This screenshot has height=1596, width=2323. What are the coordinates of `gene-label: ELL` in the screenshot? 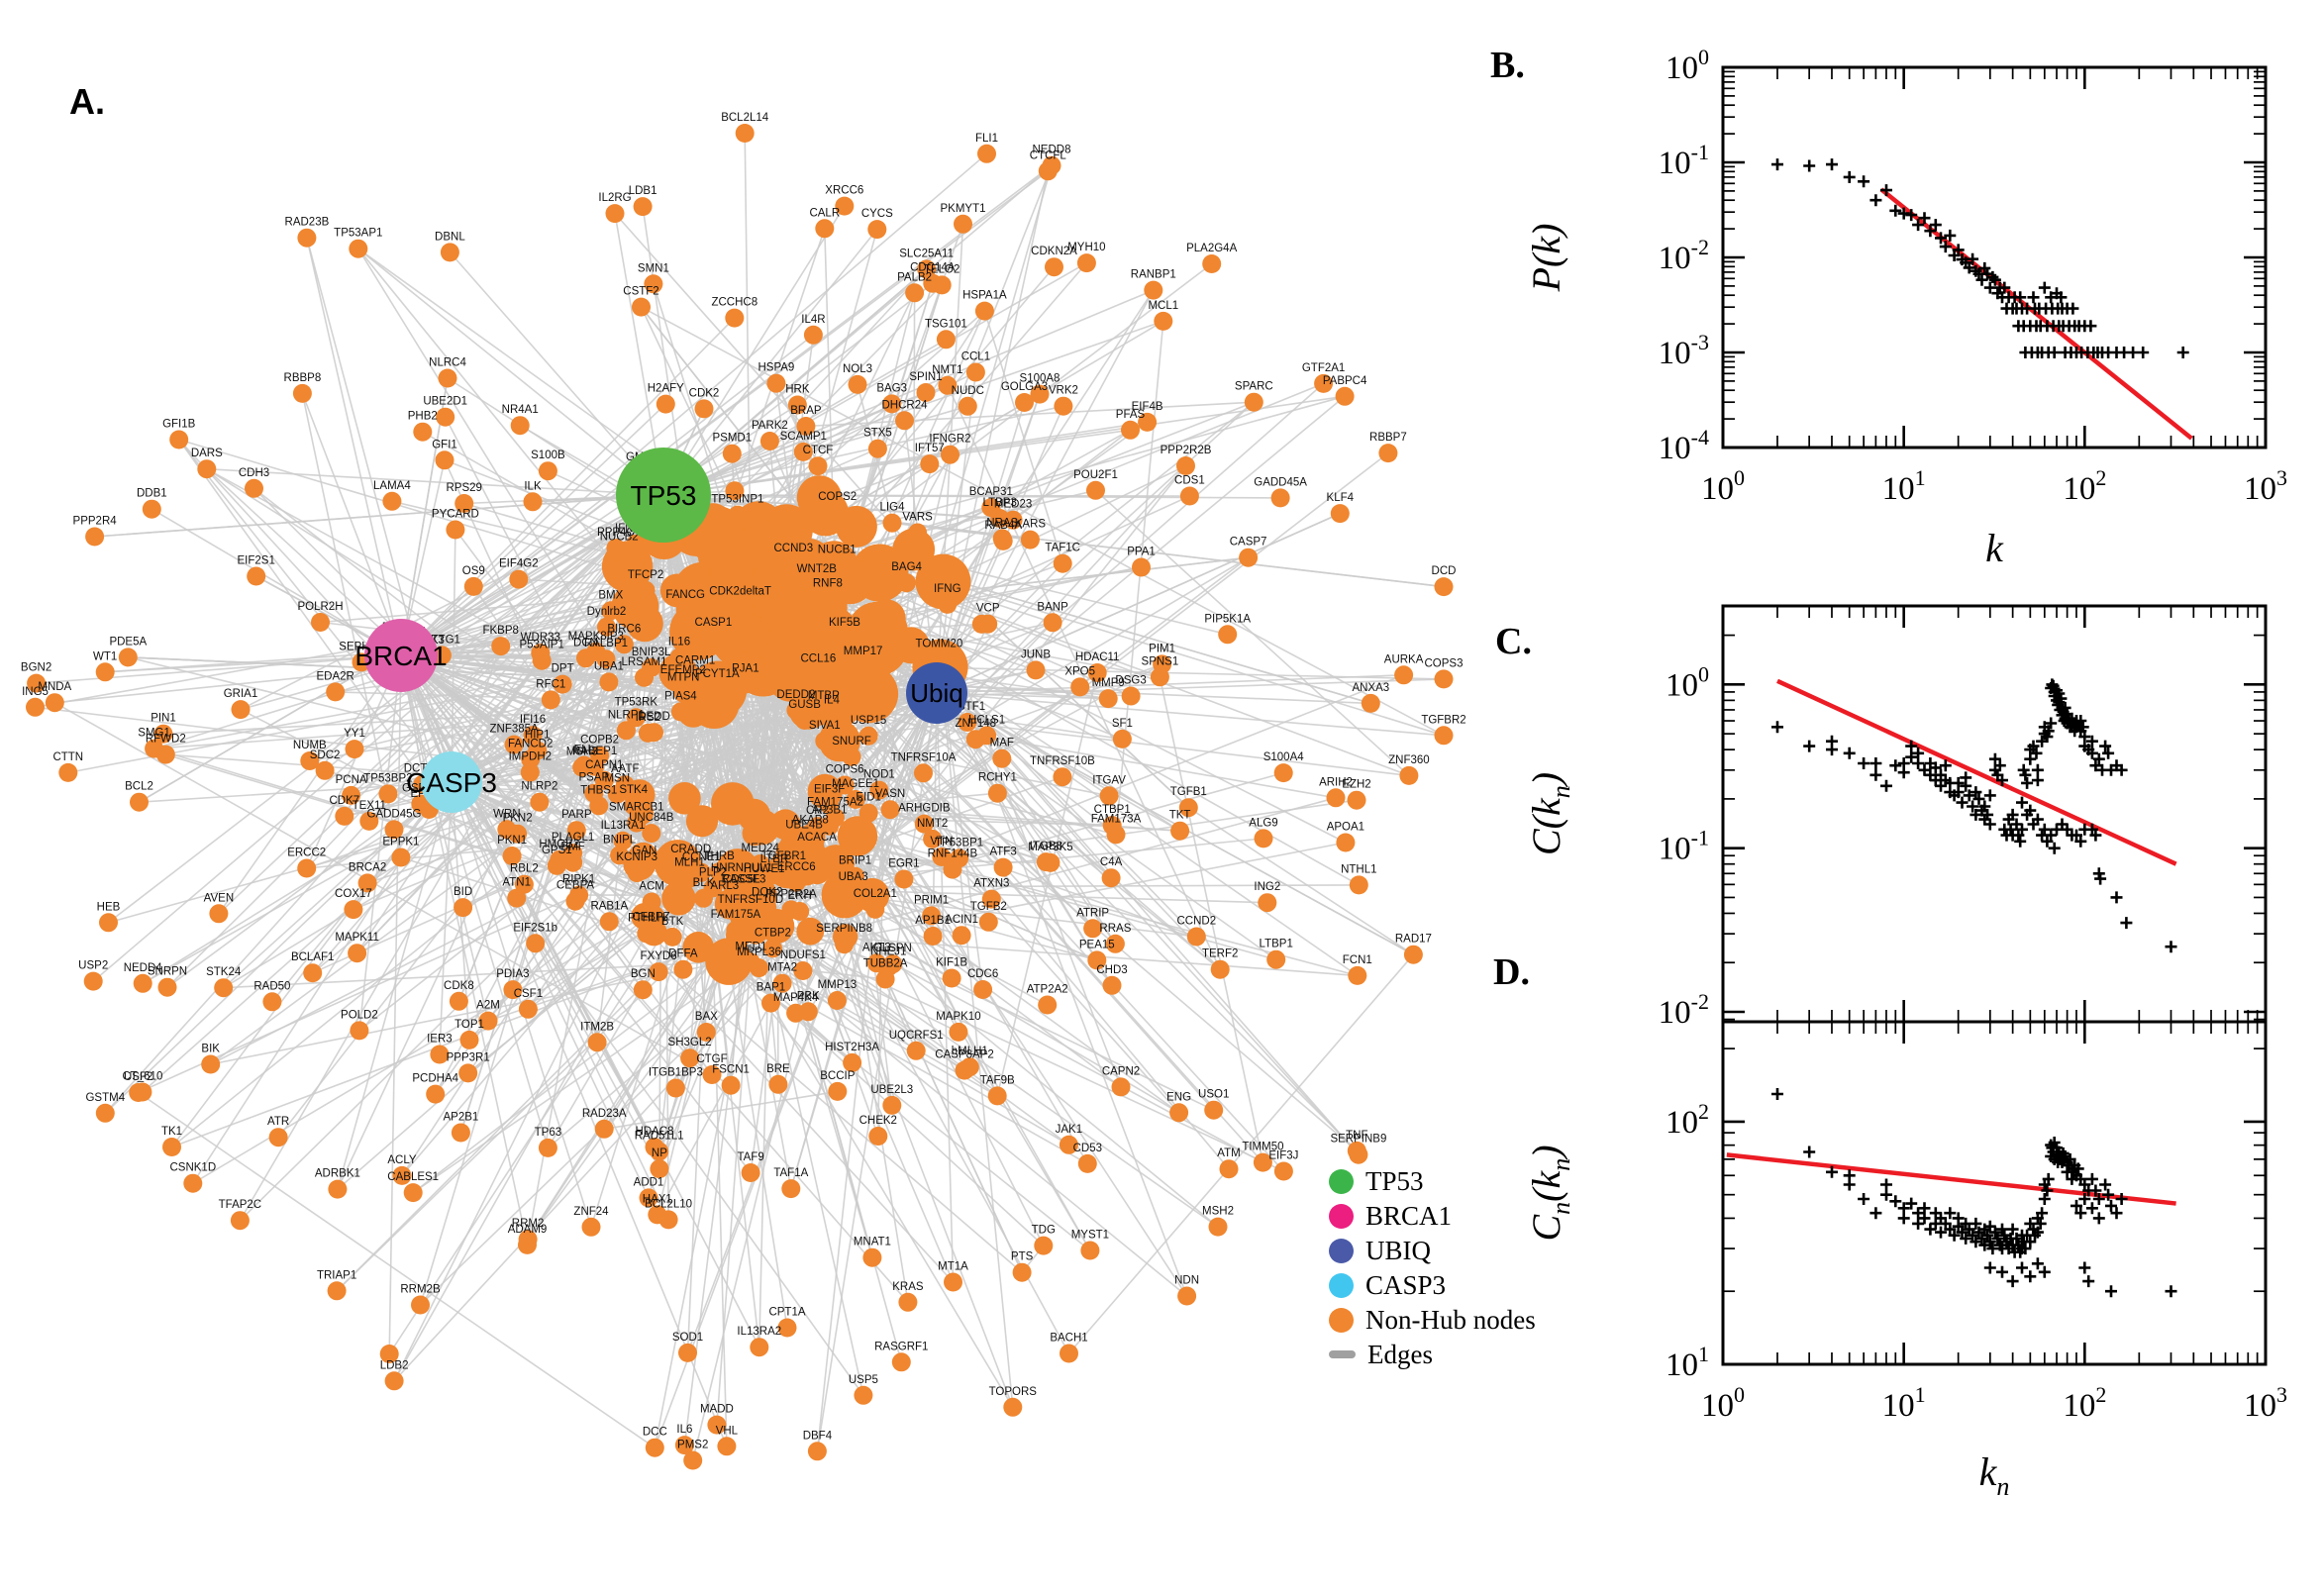 It's located at (584, 750).